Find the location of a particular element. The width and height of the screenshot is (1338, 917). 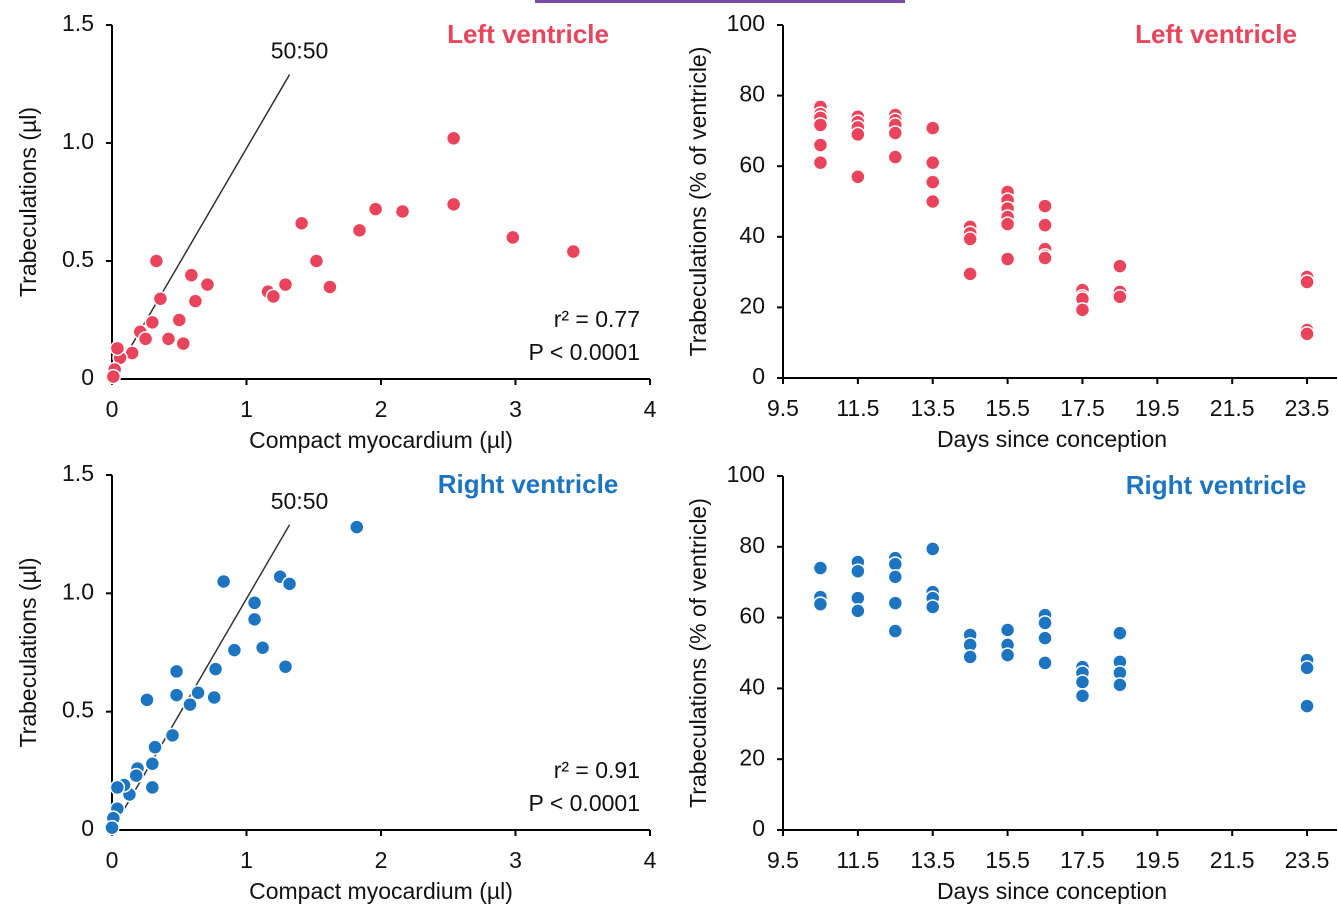

y-tick-label: 1.5 is located at coordinates (78, 473).